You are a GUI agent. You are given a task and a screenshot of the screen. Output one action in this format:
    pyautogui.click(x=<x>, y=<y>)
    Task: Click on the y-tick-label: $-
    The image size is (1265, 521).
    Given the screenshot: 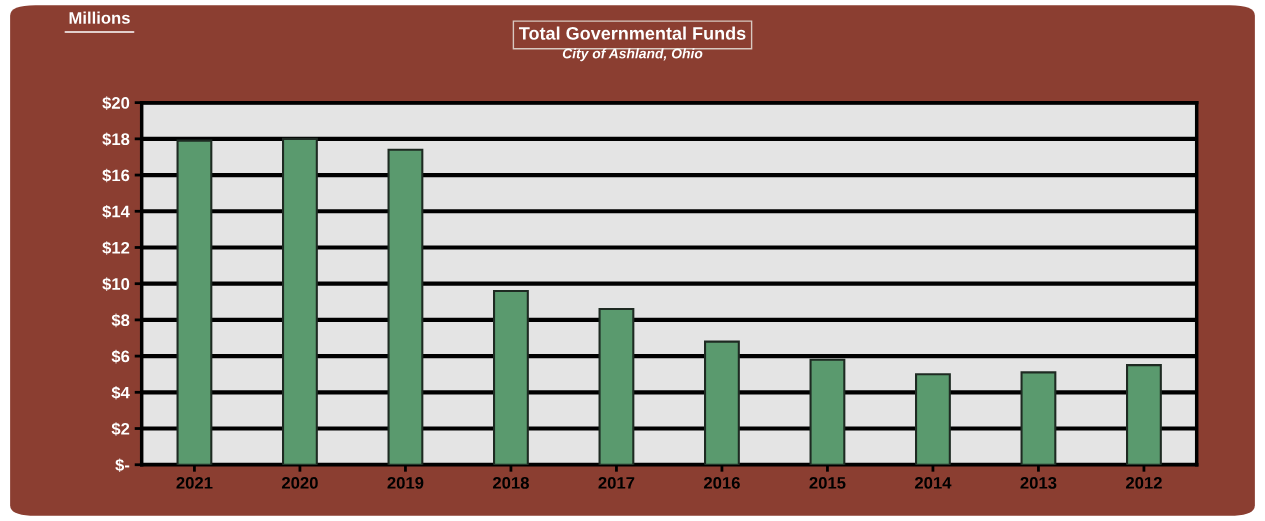 What is the action you would take?
    pyautogui.click(x=122, y=465)
    